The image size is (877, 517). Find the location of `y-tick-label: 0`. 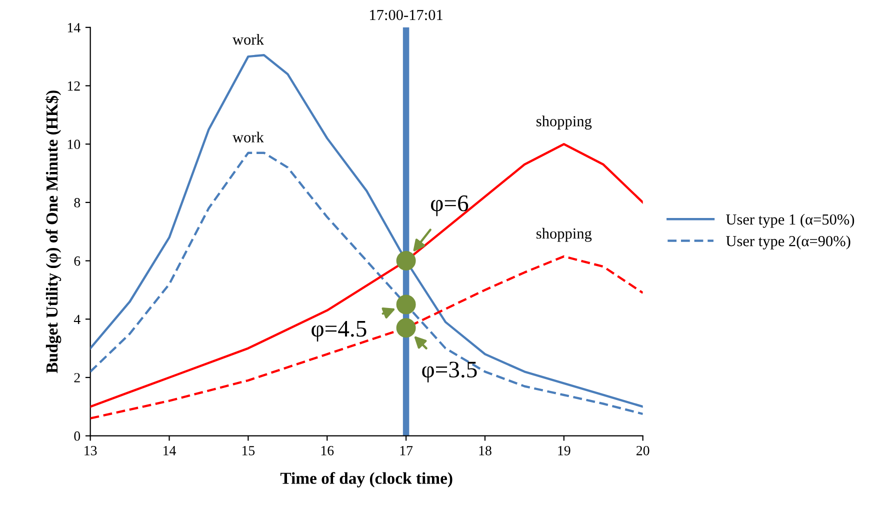

y-tick-label: 0 is located at coordinates (77, 436).